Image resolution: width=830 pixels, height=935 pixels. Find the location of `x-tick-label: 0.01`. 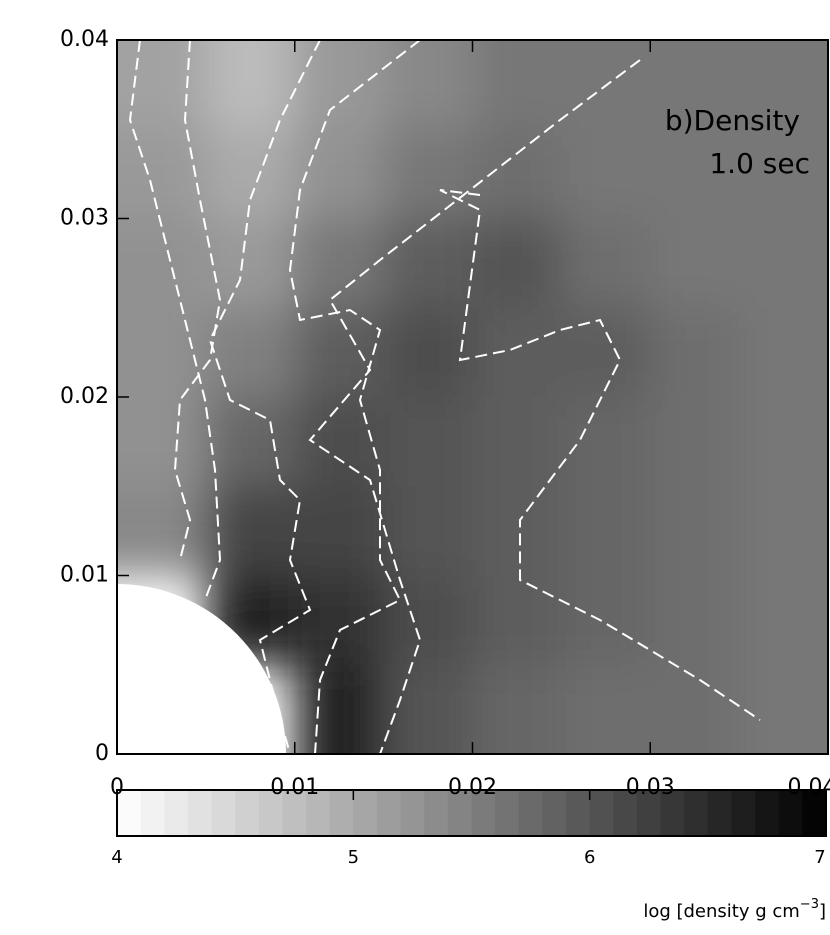

x-tick-label: 0.01 is located at coordinates (294, 787).